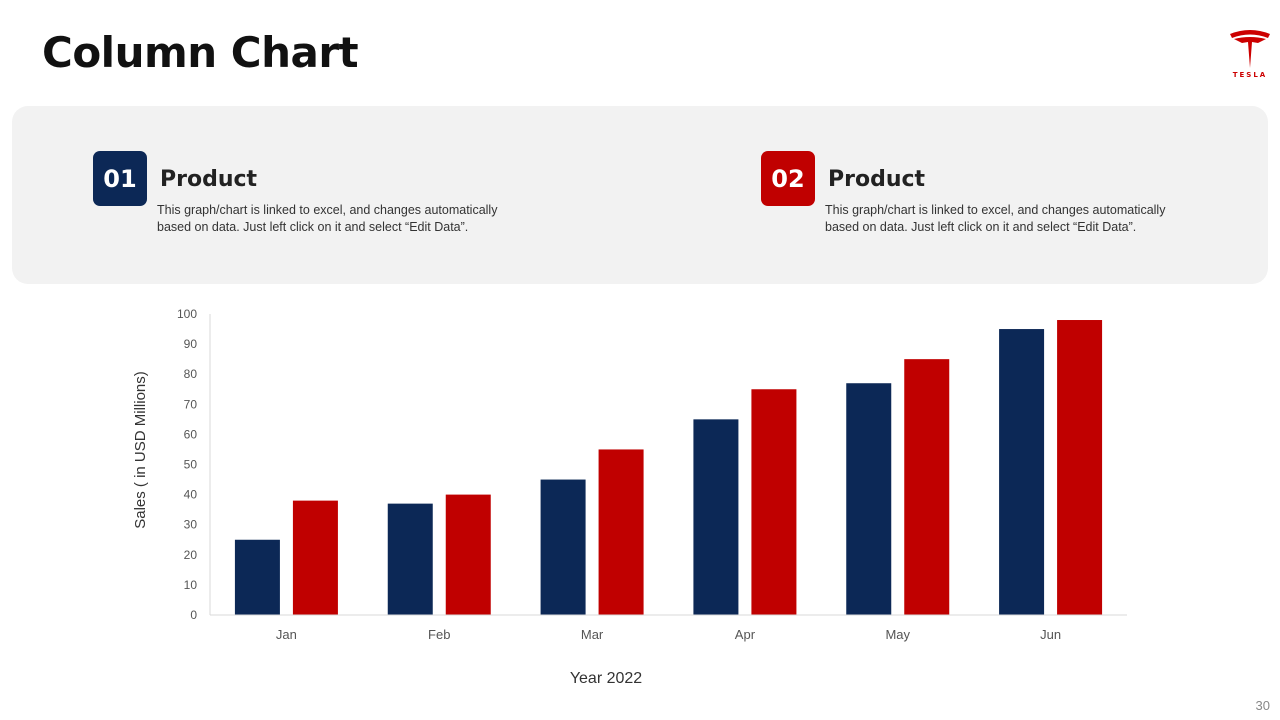 This screenshot has height=720, width=1280. I want to click on y-axis-label: Sales ( in USD Millions), so click(140, 450).